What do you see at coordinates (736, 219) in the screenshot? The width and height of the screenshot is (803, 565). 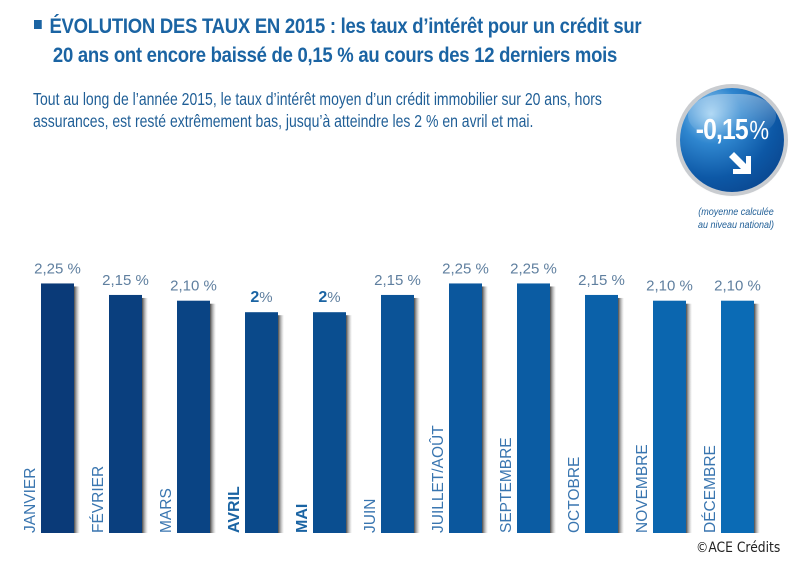 I see `badge-note: (moyenne calculée au niveau national)` at bounding box center [736, 219].